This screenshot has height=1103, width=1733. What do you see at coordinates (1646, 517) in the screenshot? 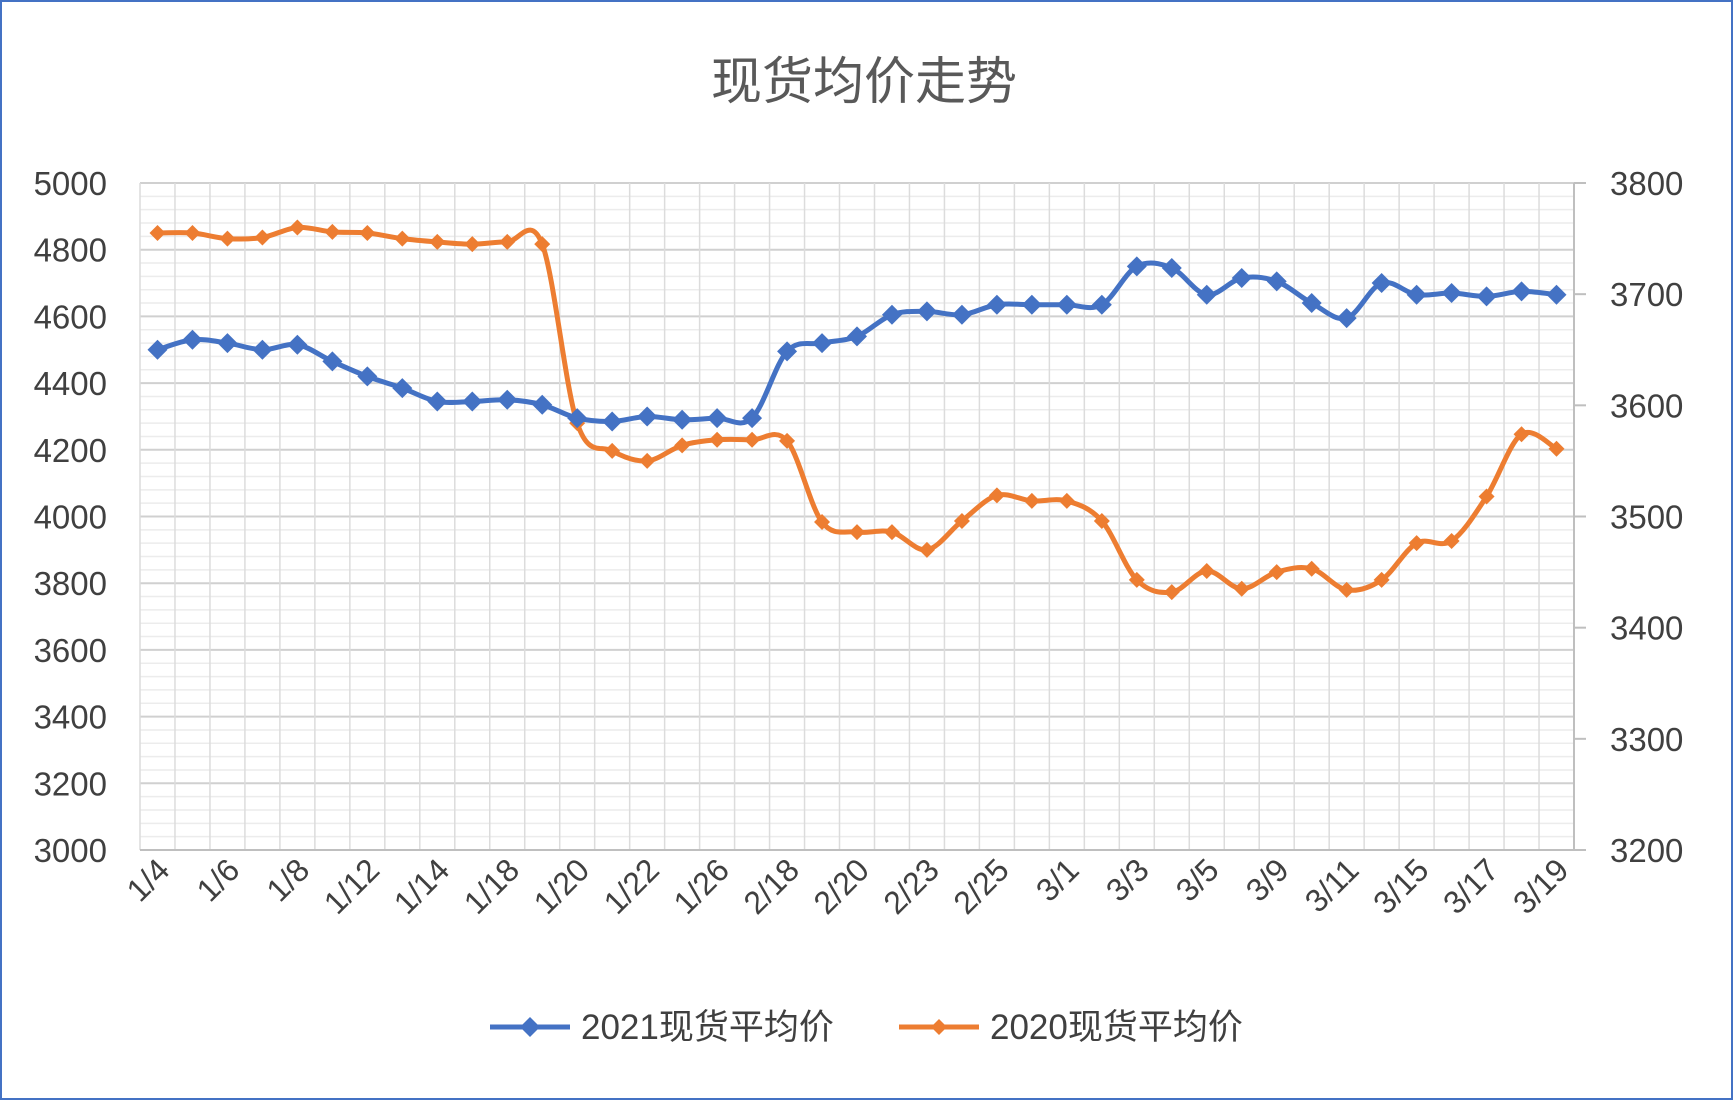
I see `y-right-tick-label: 3500` at bounding box center [1646, 517].